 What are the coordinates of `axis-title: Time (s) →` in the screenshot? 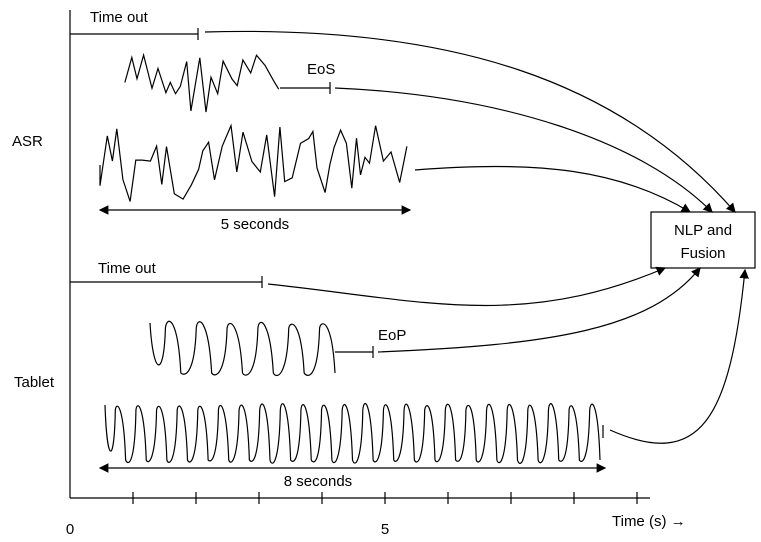 It's located at (649, 521).